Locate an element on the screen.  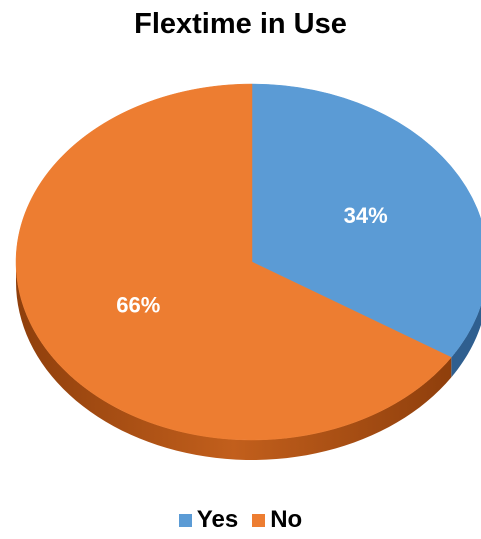
chart-title: Flextime in Use is located at coordinates (240, 24).